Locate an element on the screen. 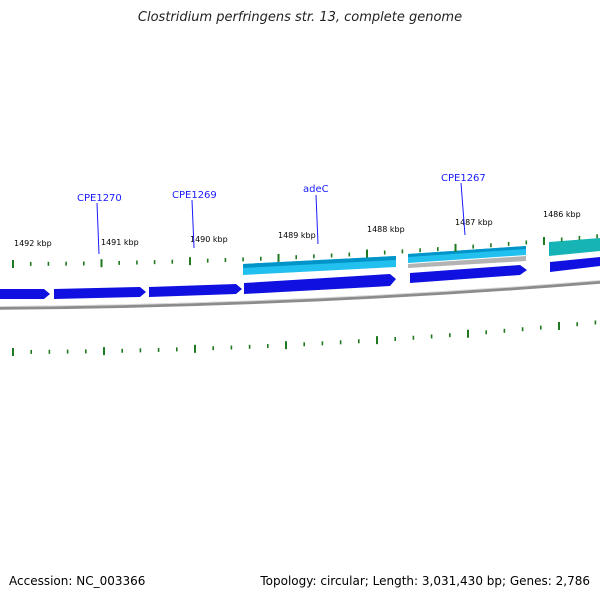 The image size is (600, 600). forward-genes is located at coordinates (300, 278).